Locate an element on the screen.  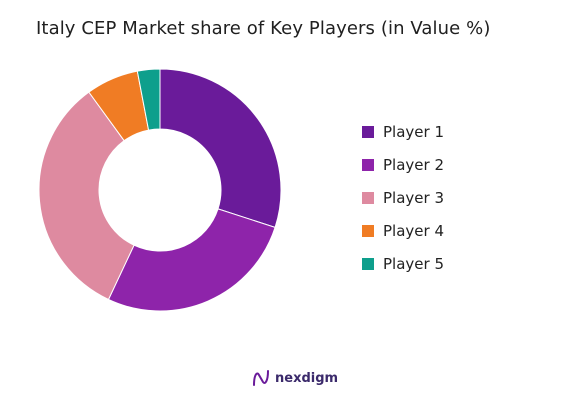
chart-legend: Player 1 Player 2 Player 3 Player 4 Player 5 is located at coordinates (403, 197).